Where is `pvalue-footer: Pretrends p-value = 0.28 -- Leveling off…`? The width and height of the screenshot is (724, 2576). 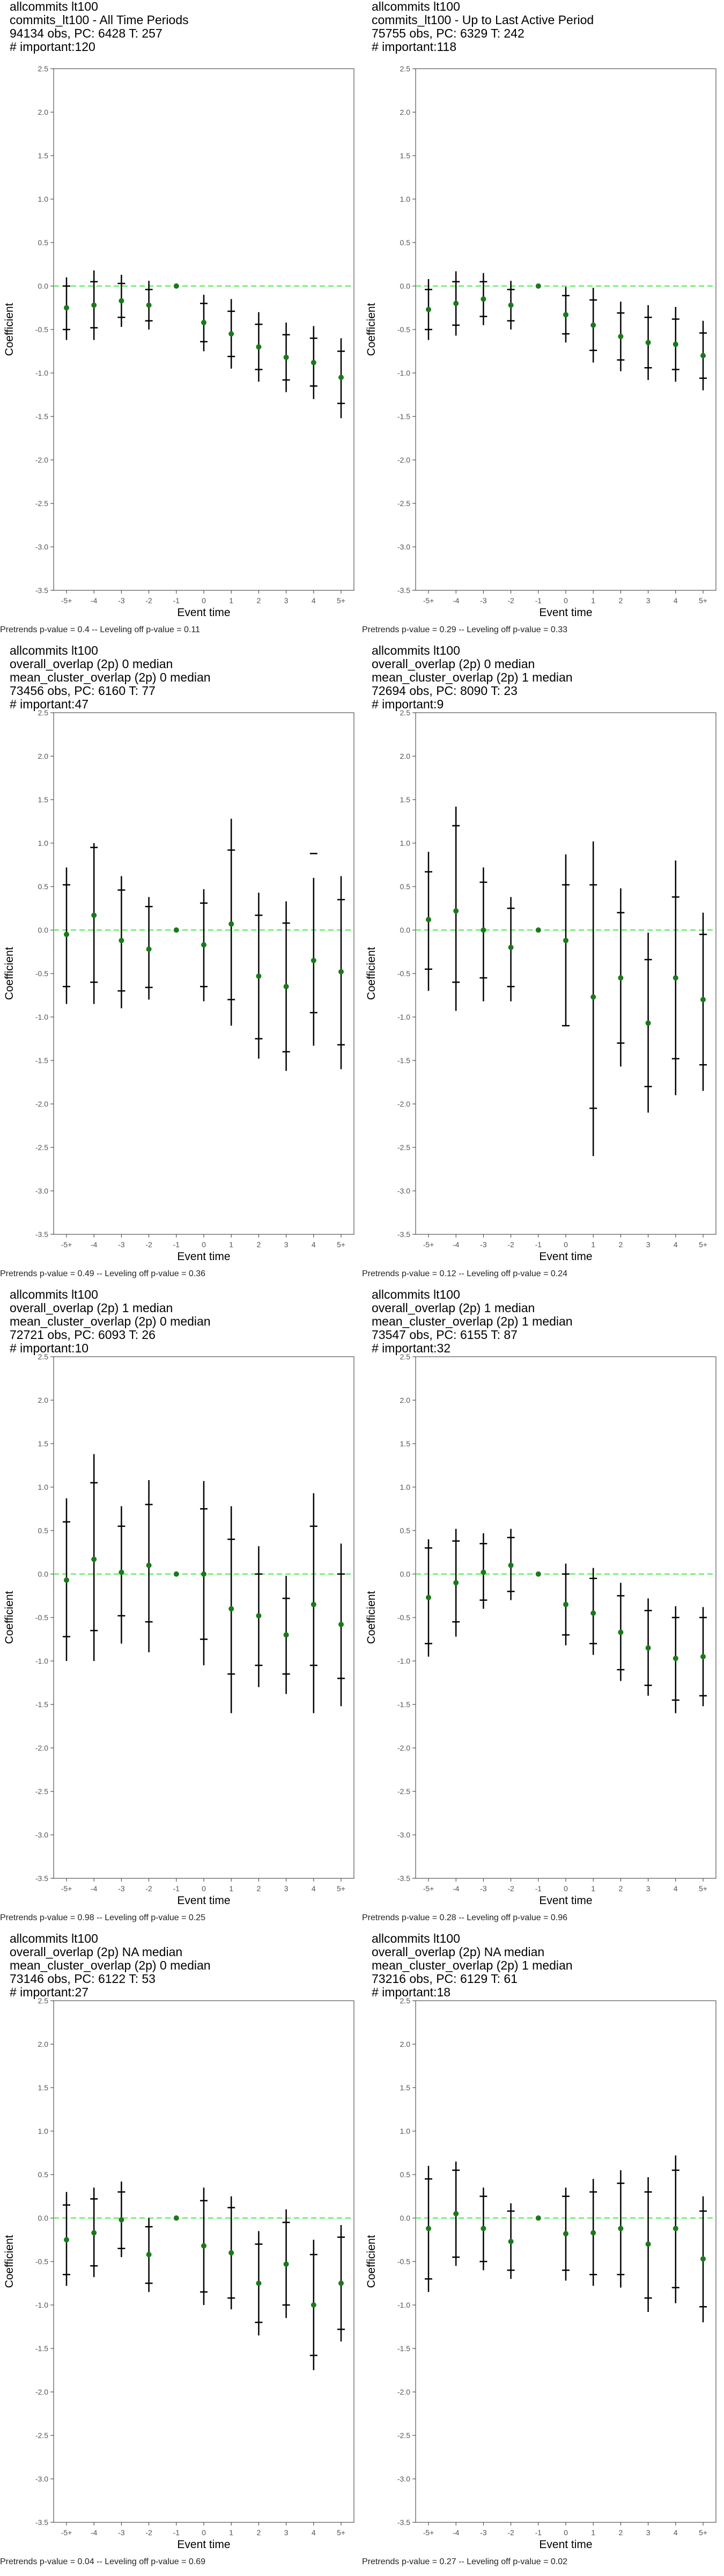 pvalue-footer: Pretrends p-value = 0.28 -- Leveling off… is located at coordinates (465, 1917).